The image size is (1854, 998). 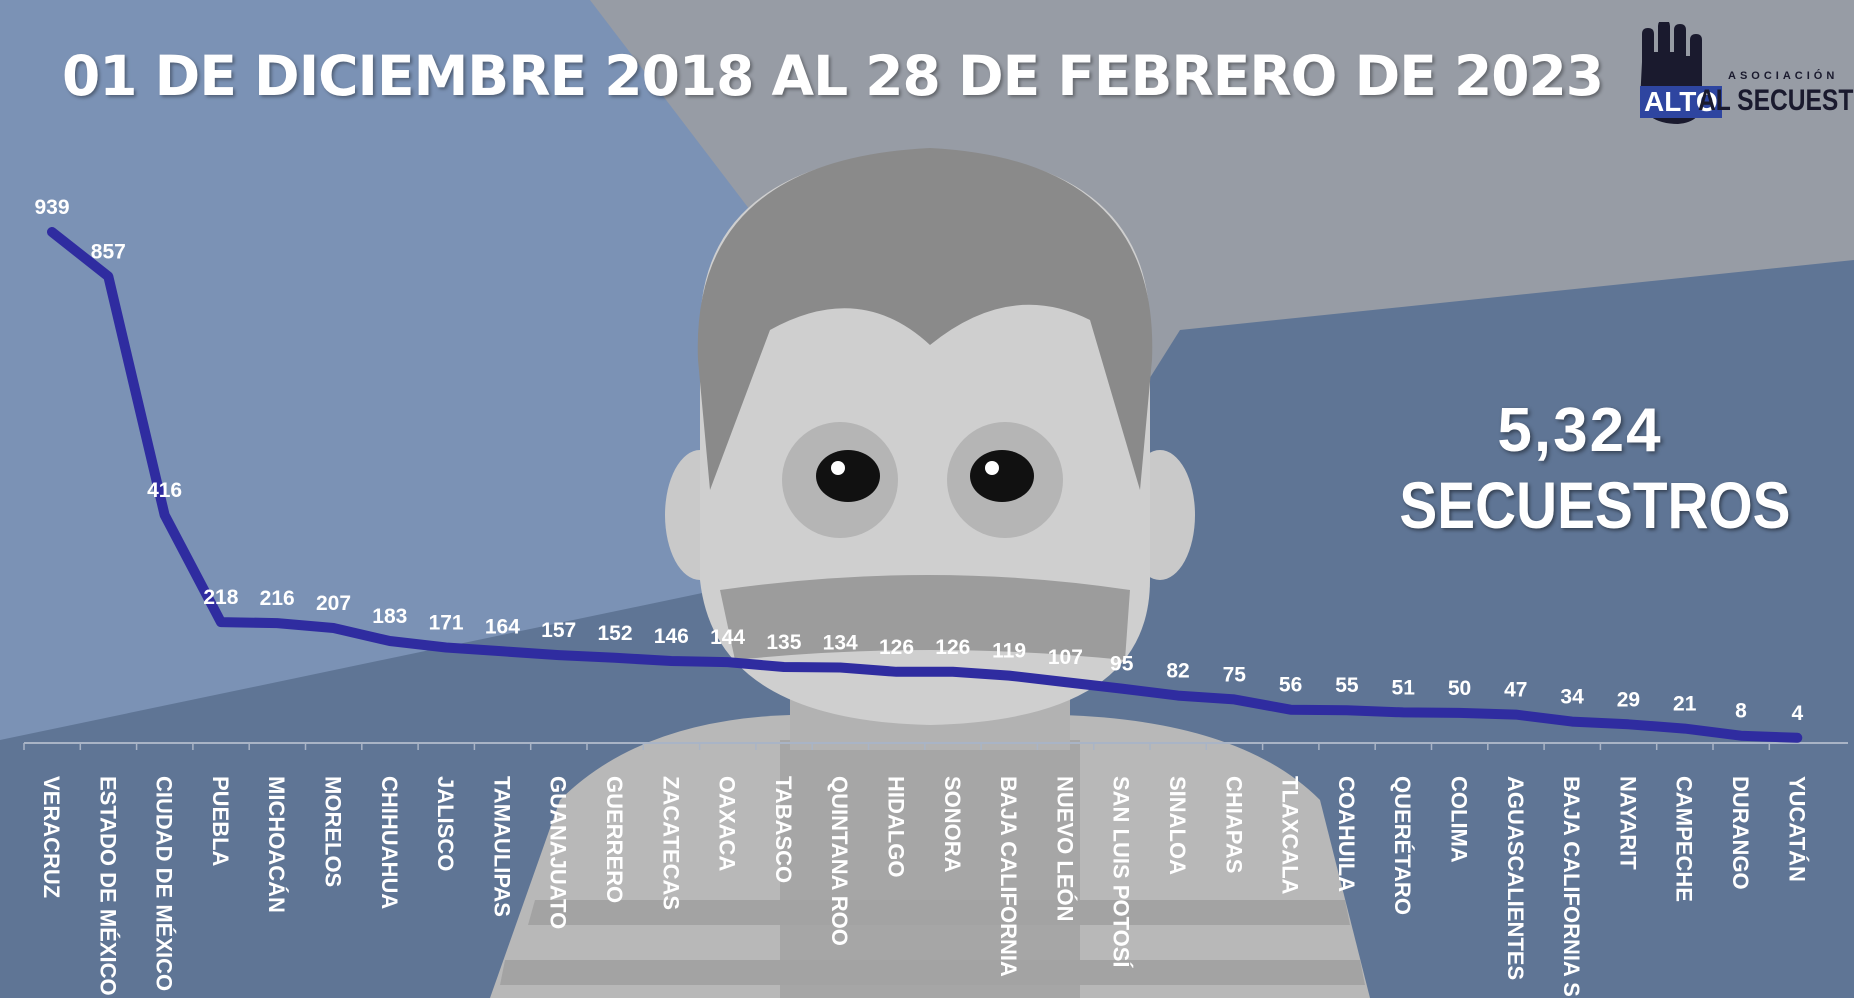 What do you see at coordinates (1177, 825) in the screenshot?
I see `category-label: SINALOA` at bounding box center [1177, 825].